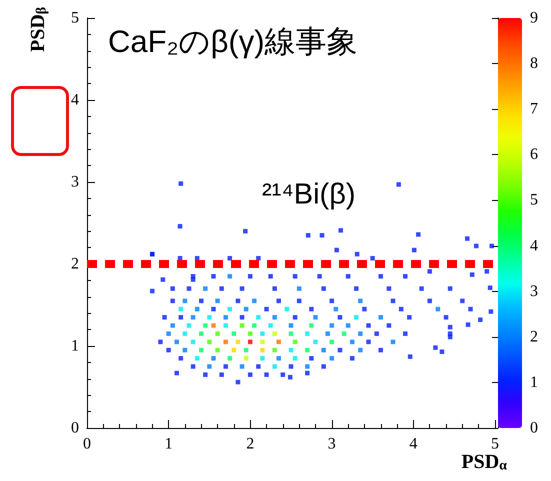 The image size is (551, 481). I want to click on chart-title: CaF₂のβ(γ)線事象, so click(233, 41).